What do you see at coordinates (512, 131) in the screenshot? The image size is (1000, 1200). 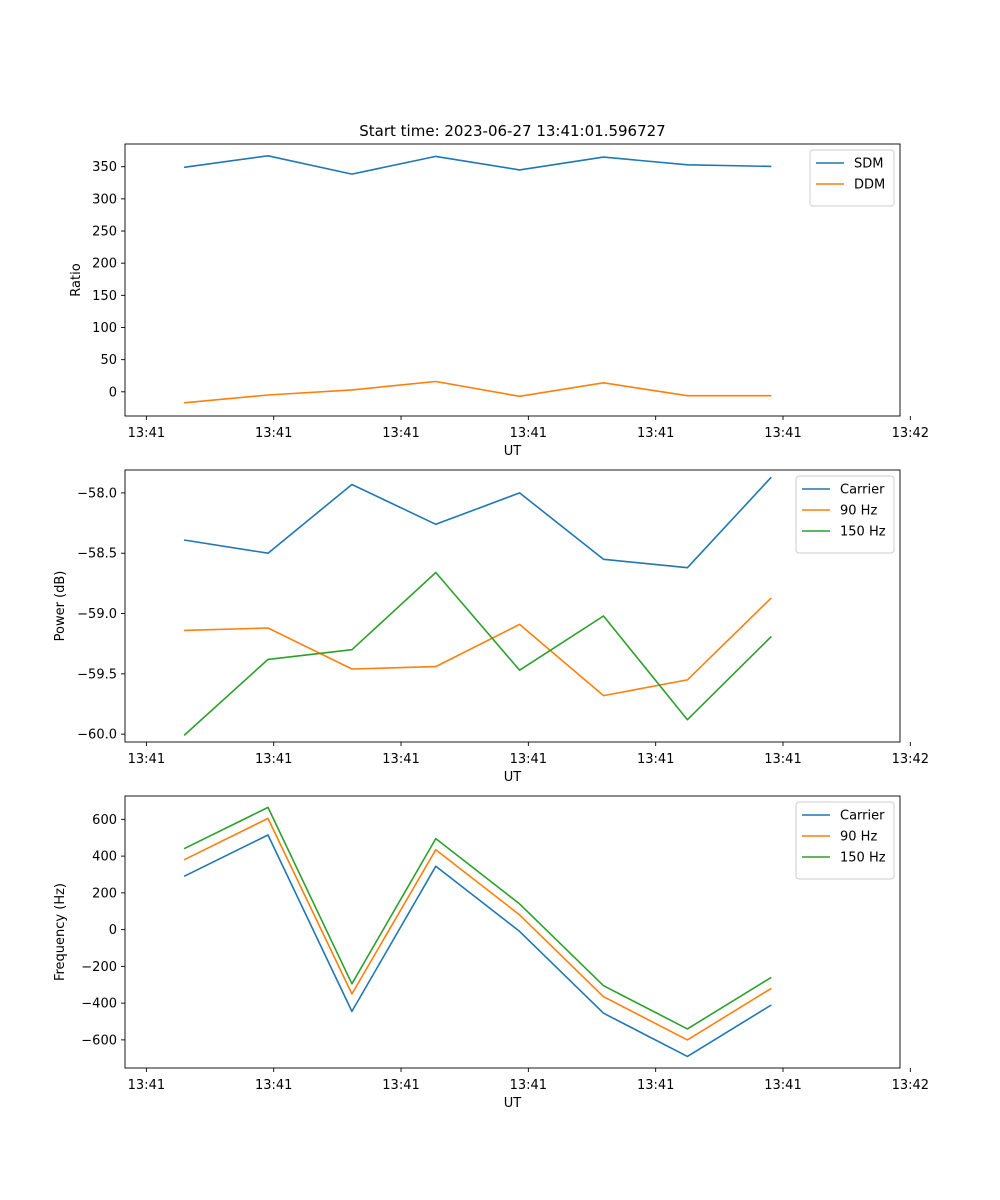 I see `figure-title: Start time: 2023-06-27 13:41:01.596727` at bounding box center [512, 131].